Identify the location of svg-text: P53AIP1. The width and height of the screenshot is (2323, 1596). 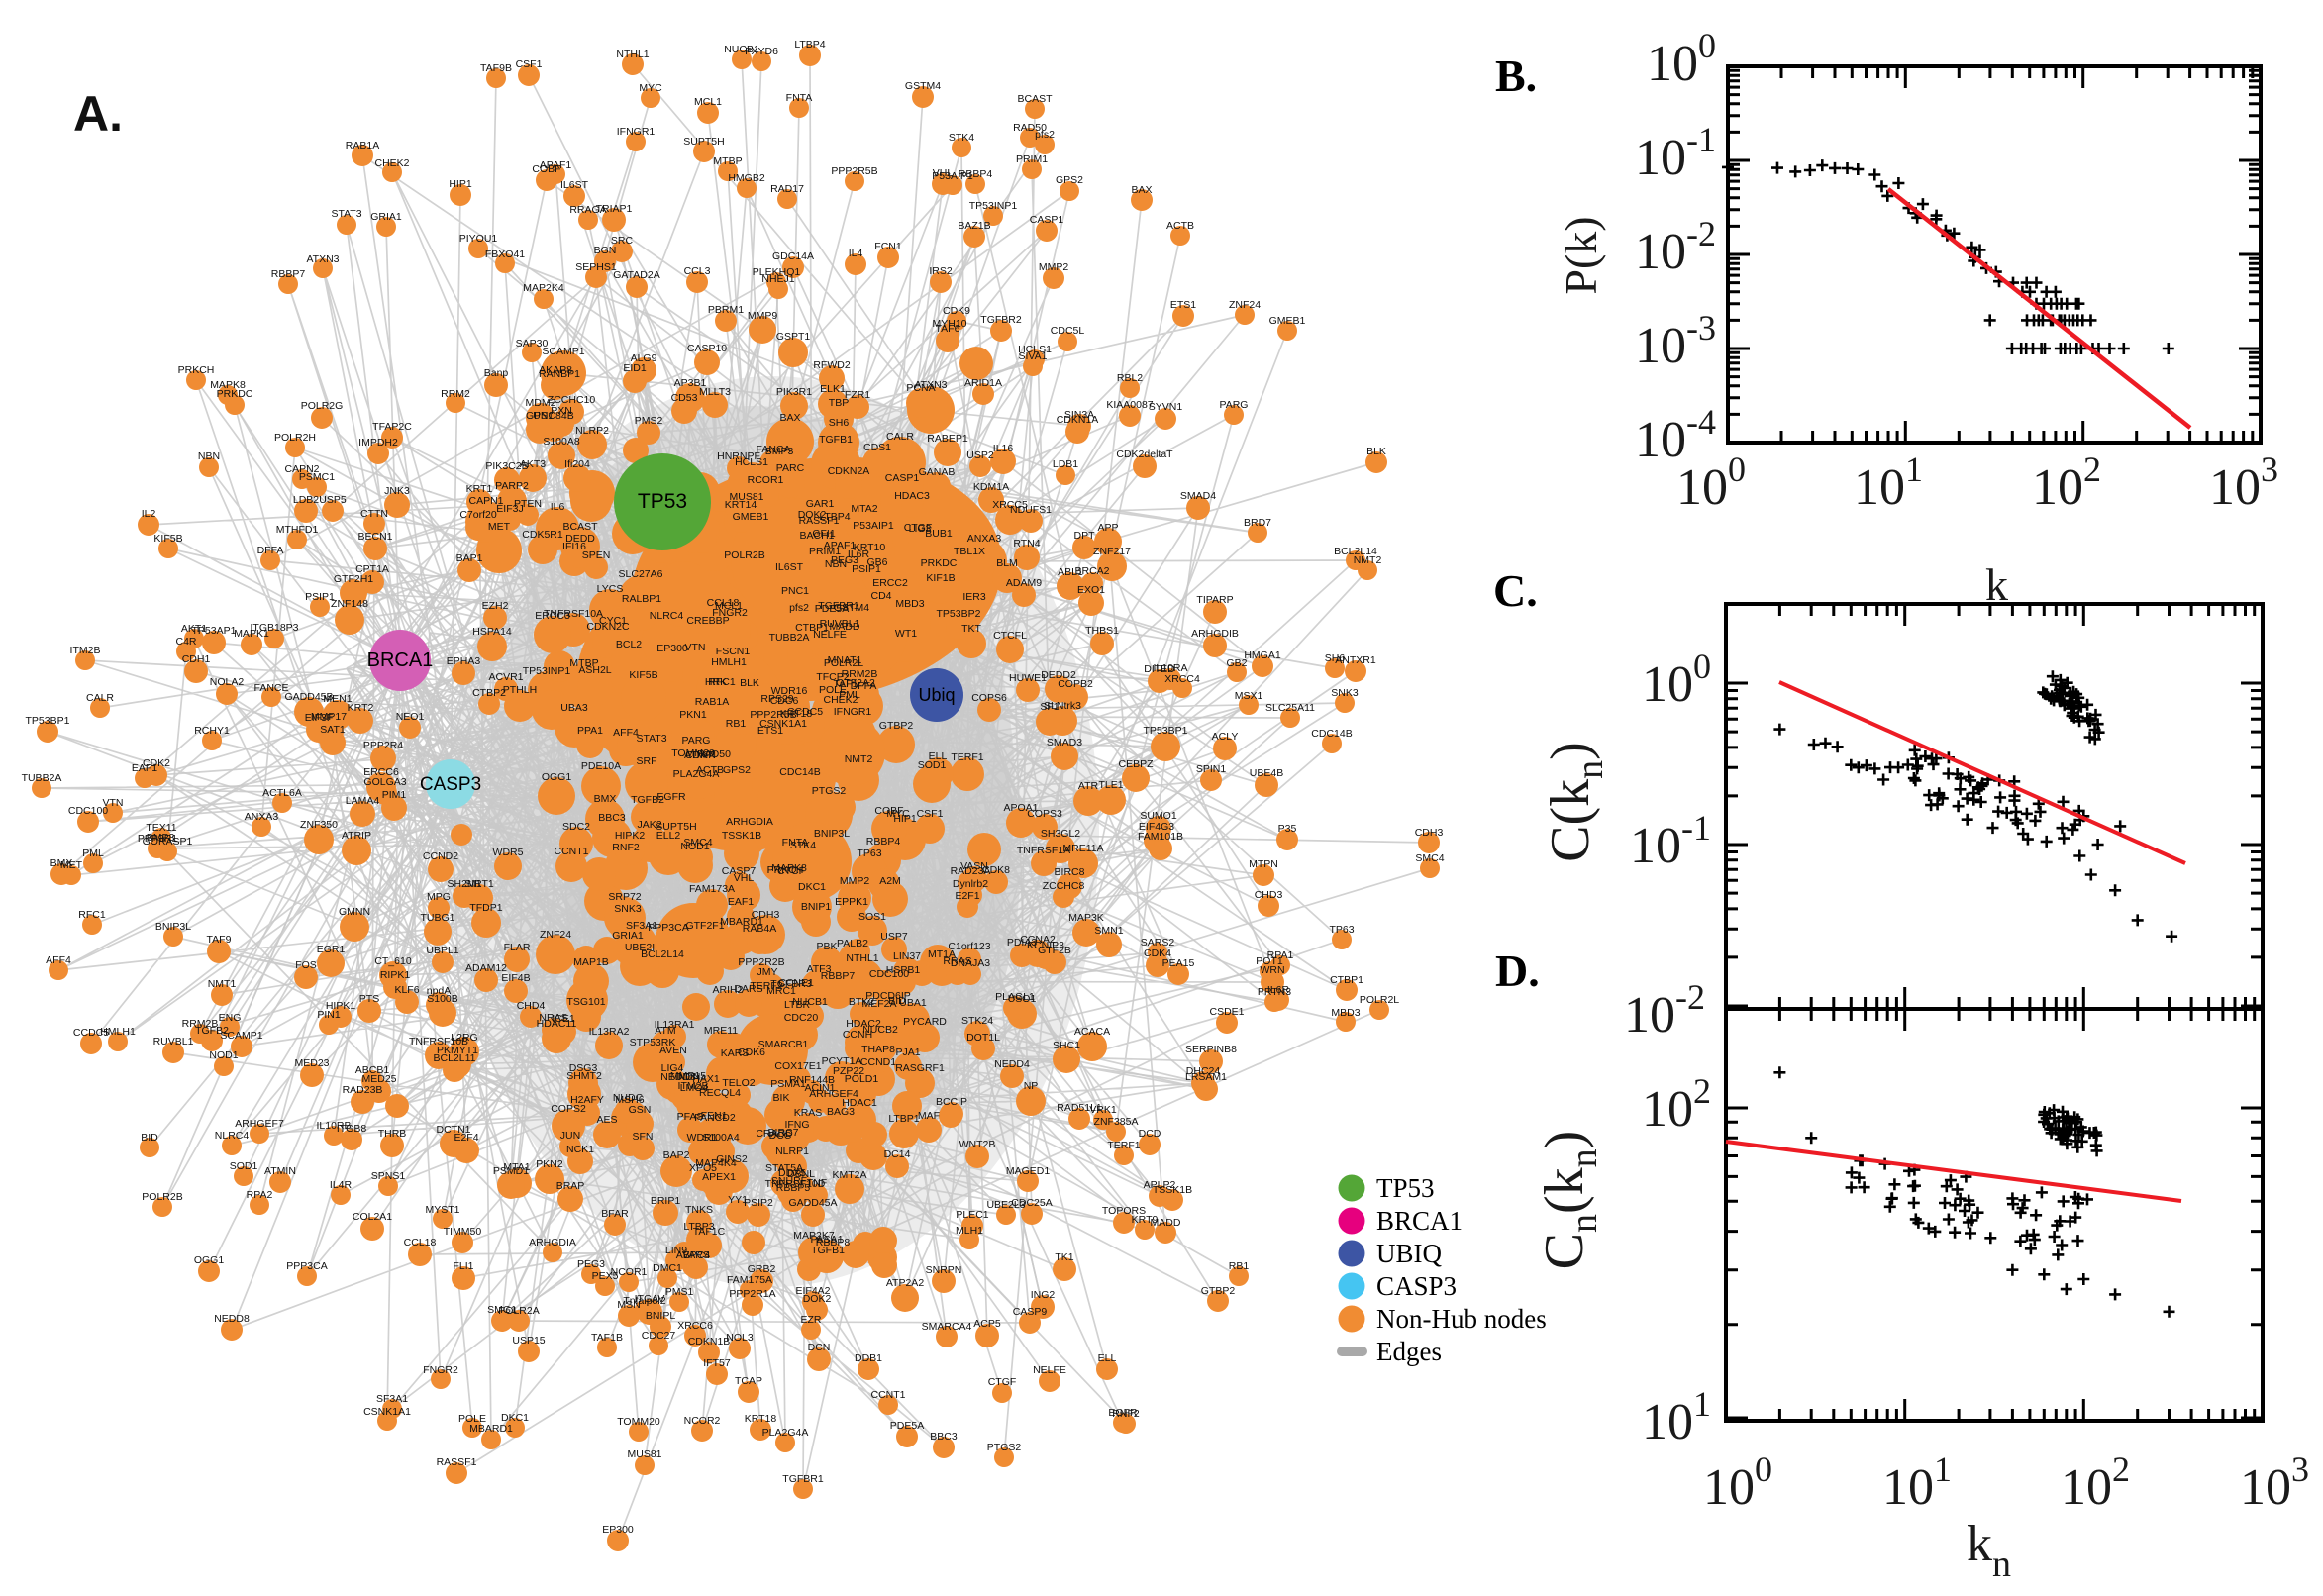
(952, 176).